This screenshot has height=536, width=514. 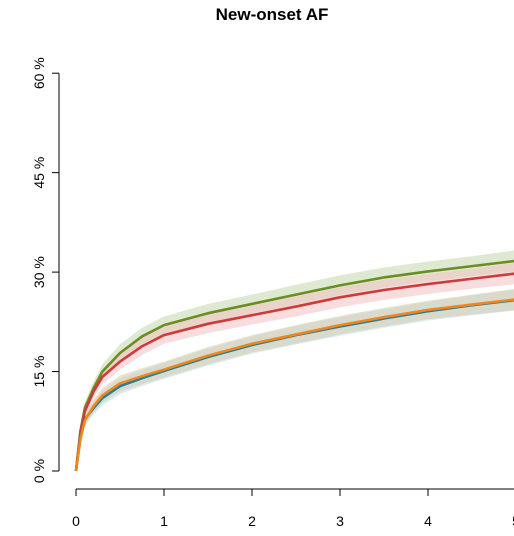 I want to click on y-tick-label: 45 %, so click(x=39, y=173).